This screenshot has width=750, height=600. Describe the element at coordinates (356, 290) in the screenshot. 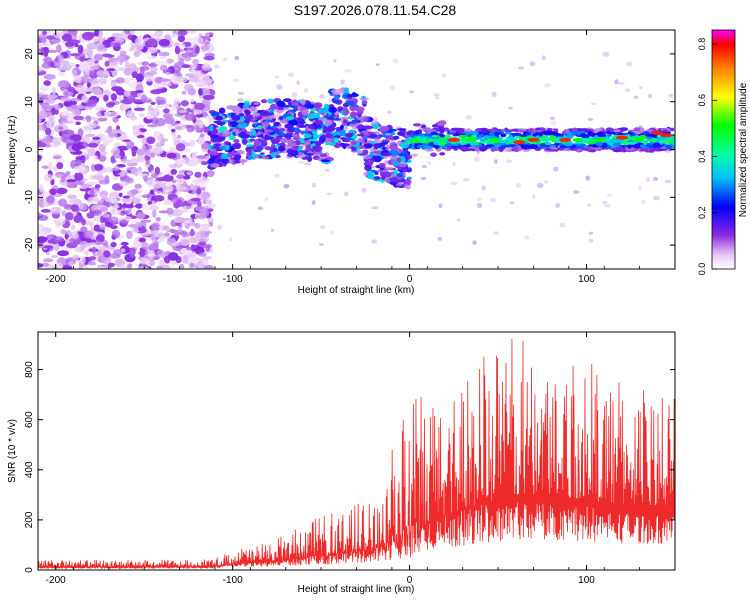

I see `spectrogram-xlabel: Height of straight line (km)` at that location.